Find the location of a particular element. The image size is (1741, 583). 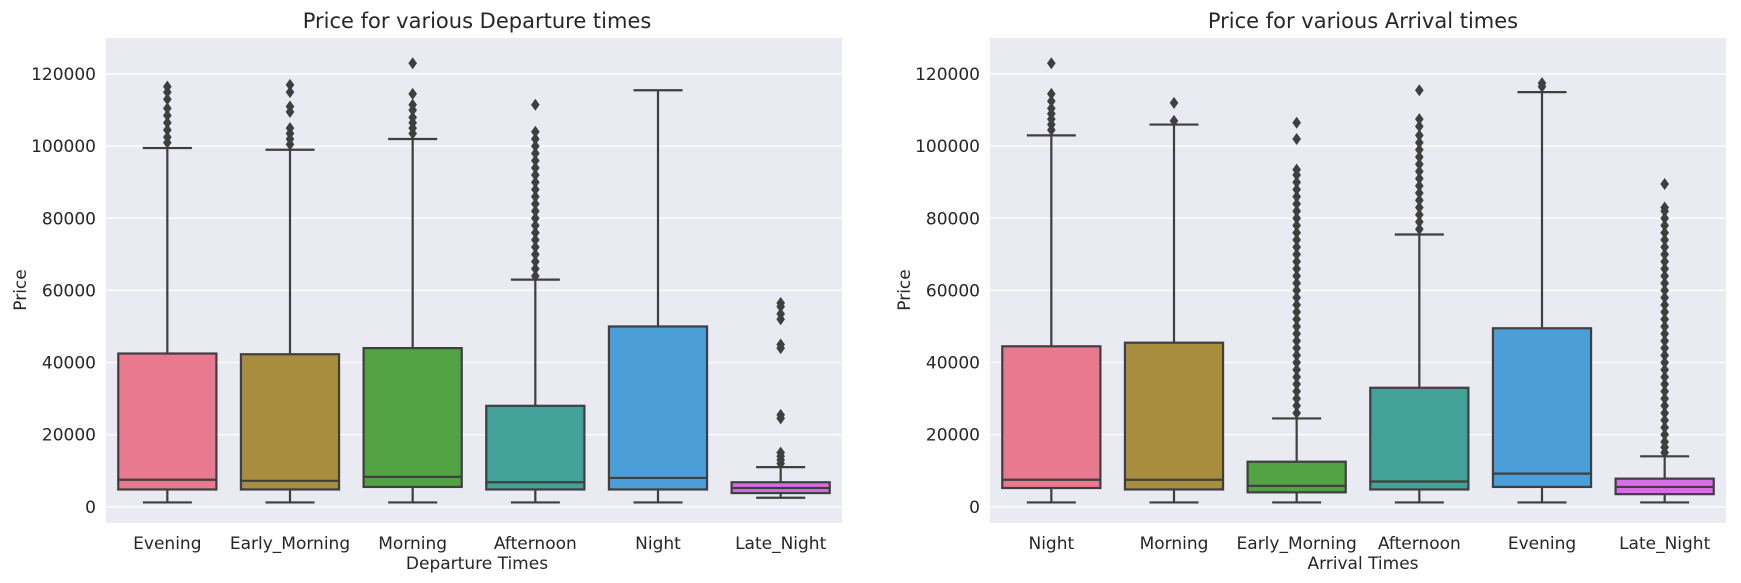

y-tick-label: 40000 is located at coordinates (953, 364).